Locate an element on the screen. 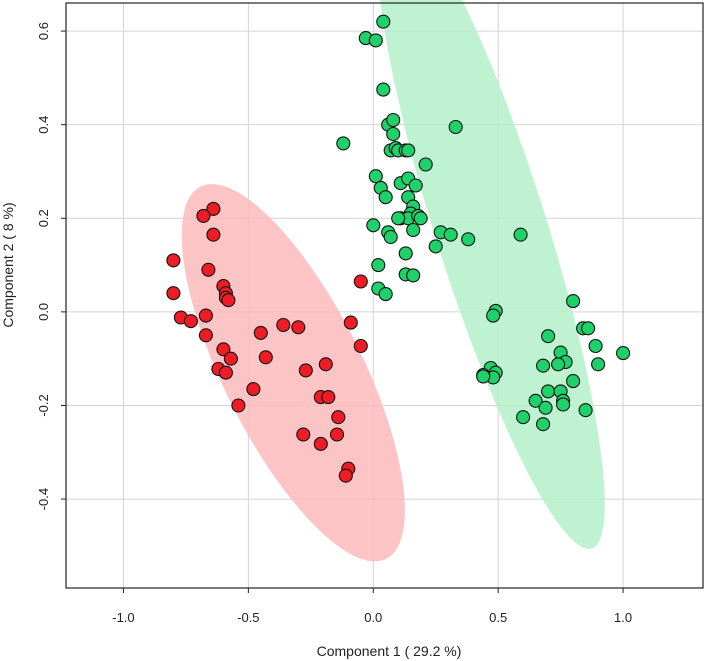 This screenshot has height=661, width=706. y-tick-label: -0.2 is located at coordinates (43, 405).